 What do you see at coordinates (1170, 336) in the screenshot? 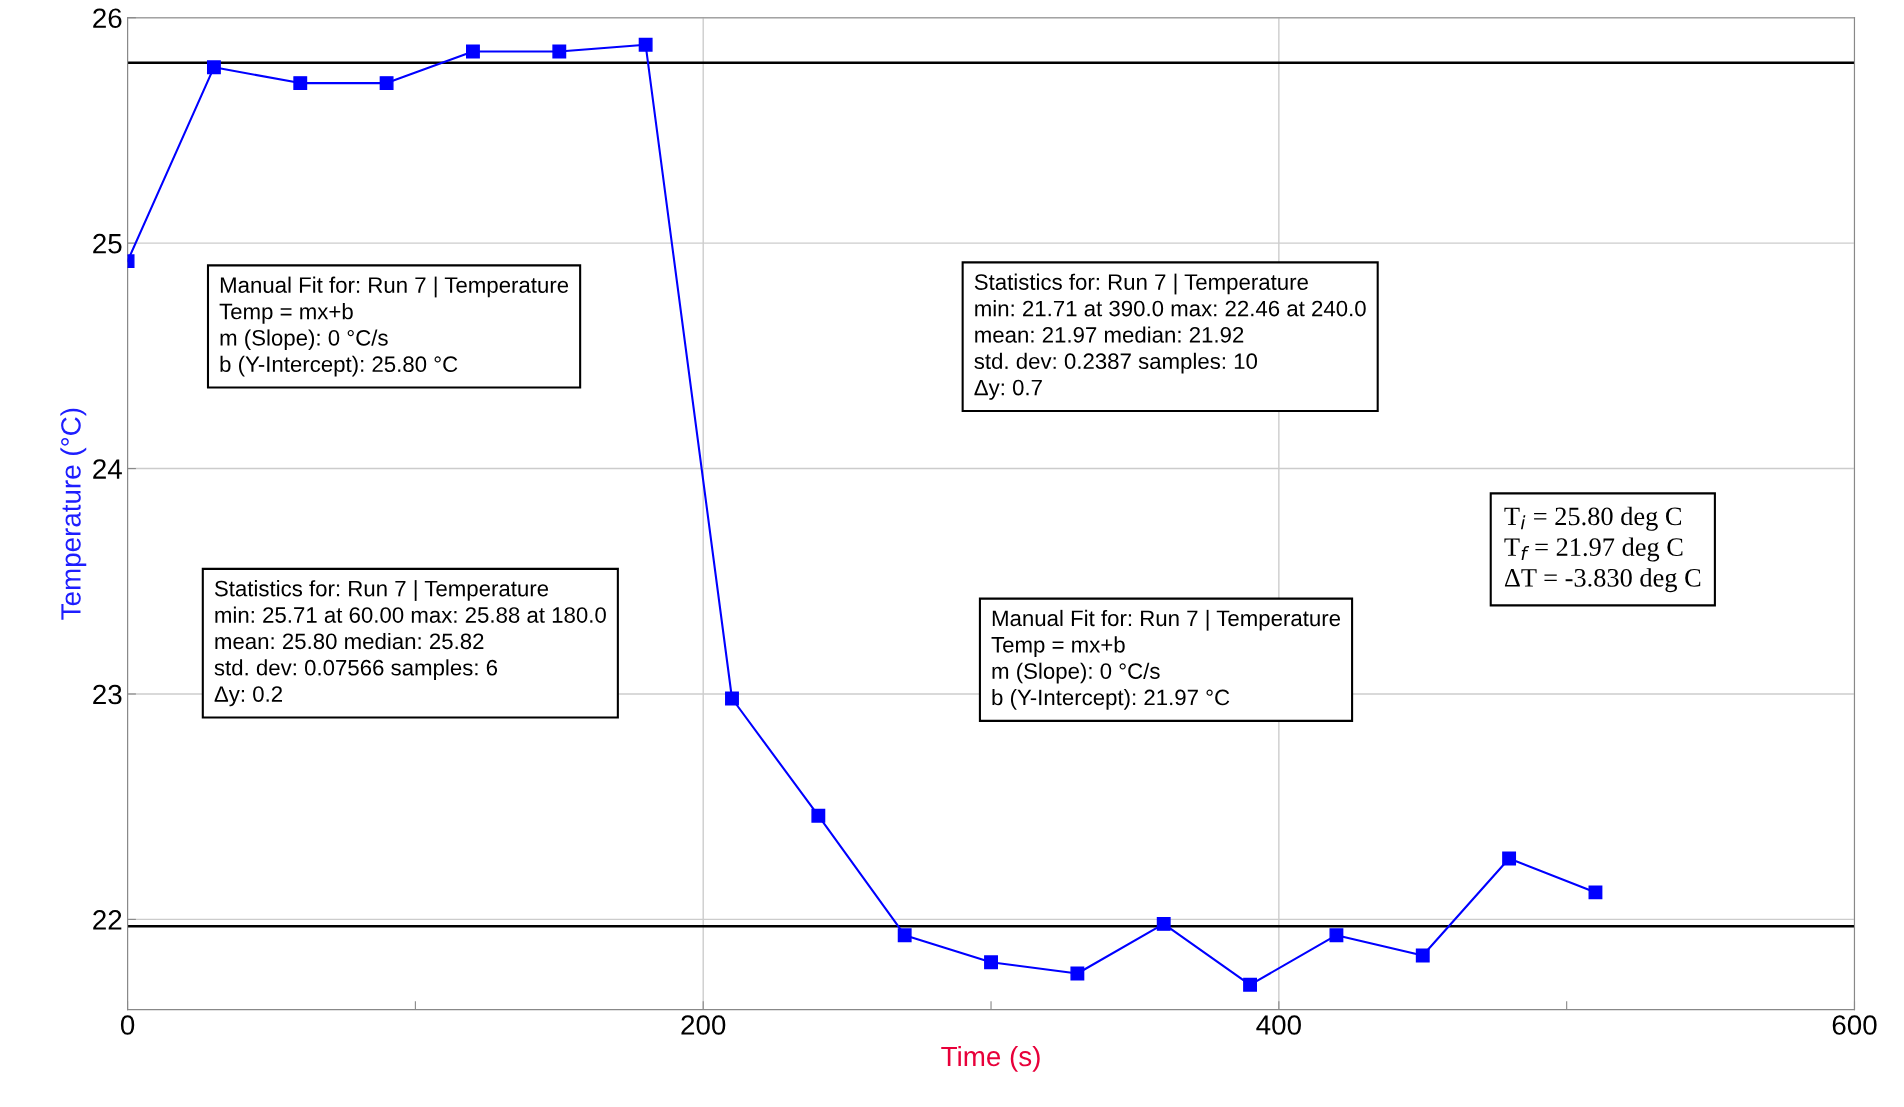
I see `annotation: Statistics for: Run 7 | Temperature min: 21.71 at 390.0 max: 22.46 at 240.0 mean: 21.97 median: 21.92 std. dev: 0.2387 samples: 10 Δy: 0.7` at bounding box center [1170, 336].